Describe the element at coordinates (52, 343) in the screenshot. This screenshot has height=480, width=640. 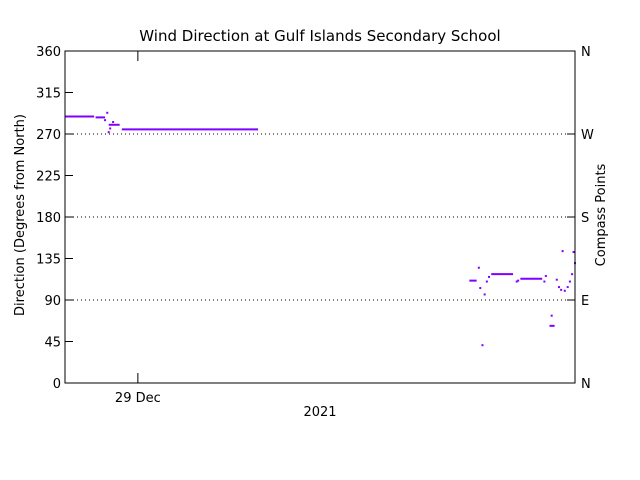
I see `y-tick-label: 45` at that location.